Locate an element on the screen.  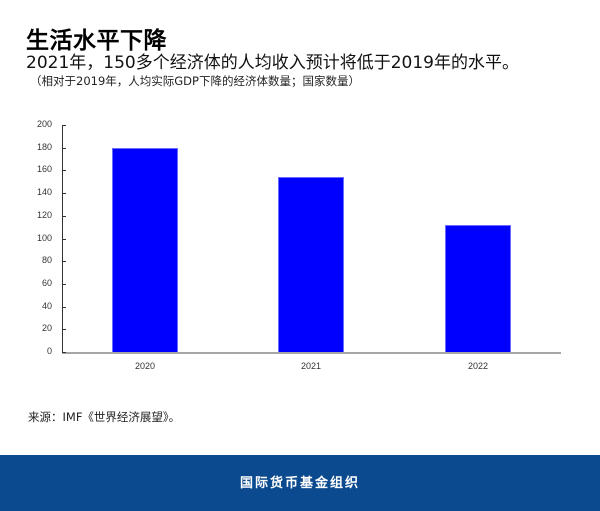
y-tick-label: 40 is located at coordinates (46, 305).